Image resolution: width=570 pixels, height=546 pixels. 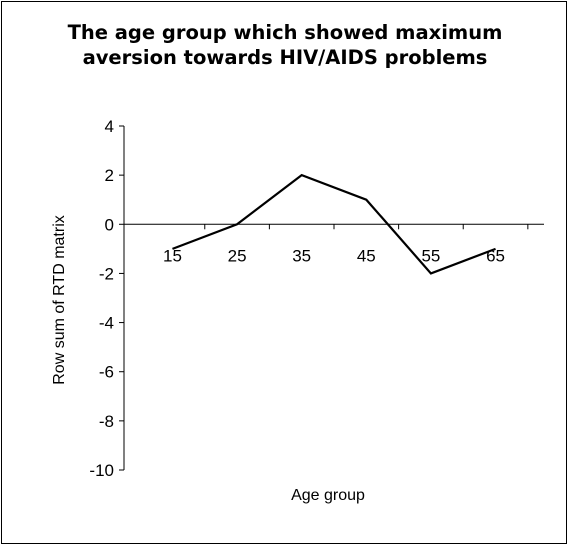 What do you see at coordinates (301, 255) in the screenshot?
I see `x-tick-label: 35` at bounding box center [301, 255].